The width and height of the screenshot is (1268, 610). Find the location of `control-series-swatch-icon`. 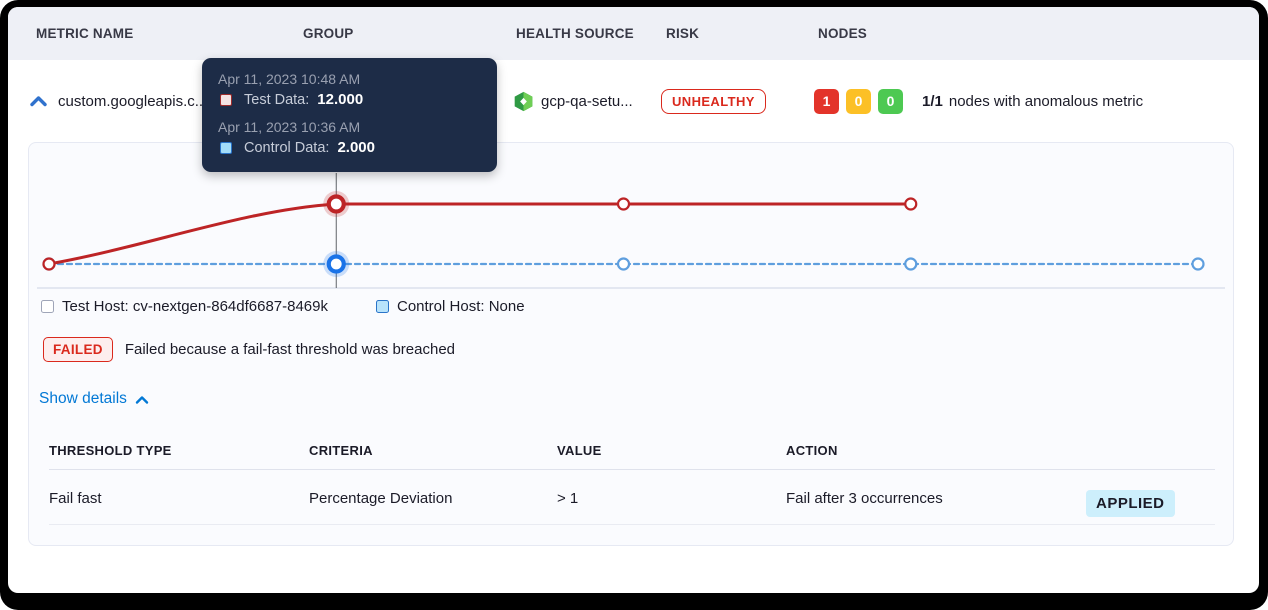

control-series-swatch-icon is located at coordinates (226, 147).